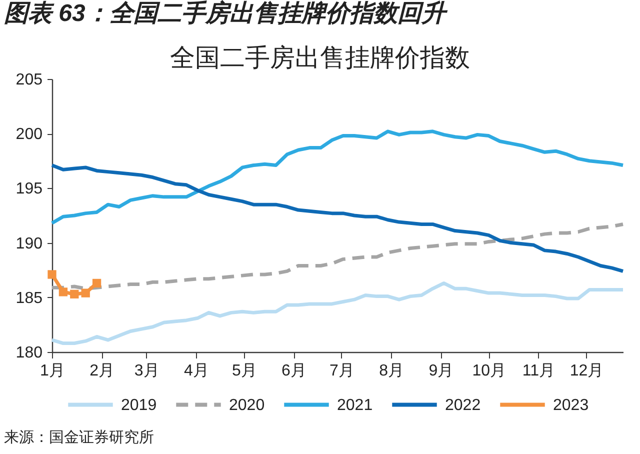  I want to click on y-tick-label: 185, so click(29, 298).